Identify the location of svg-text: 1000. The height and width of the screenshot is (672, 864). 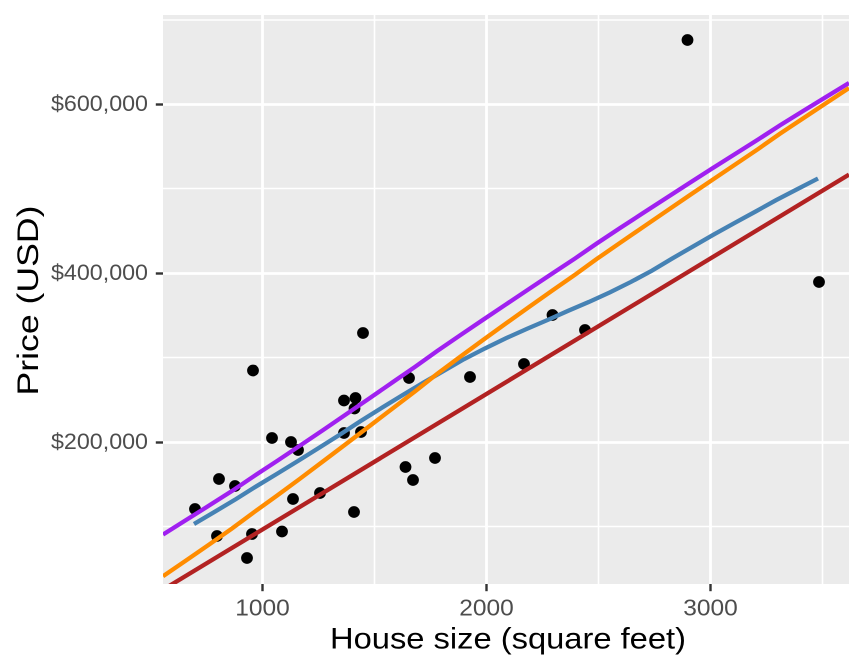
(262, 607).